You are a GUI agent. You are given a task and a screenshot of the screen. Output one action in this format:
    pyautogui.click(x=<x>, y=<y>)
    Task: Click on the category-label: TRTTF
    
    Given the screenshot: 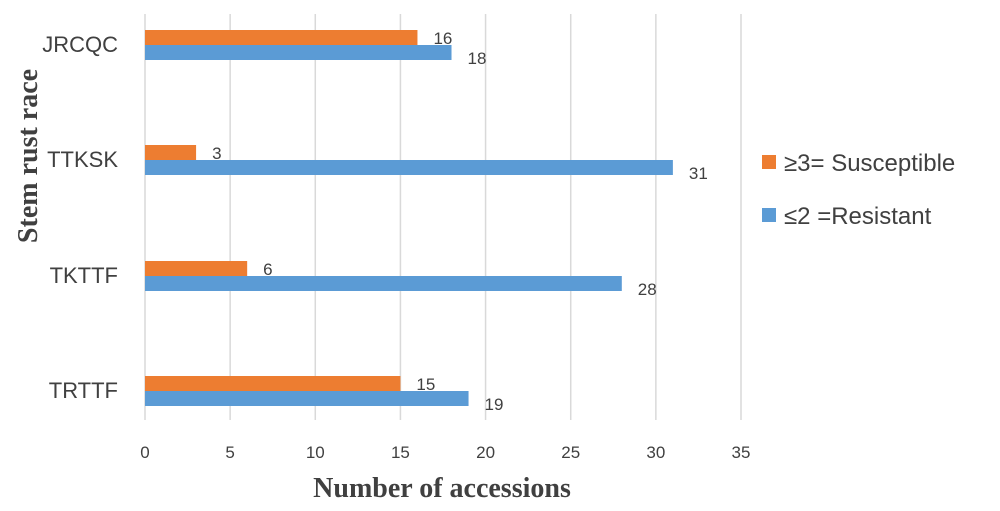 What is the action you would take?
    pyautogui.click(x=83, y=390)
    